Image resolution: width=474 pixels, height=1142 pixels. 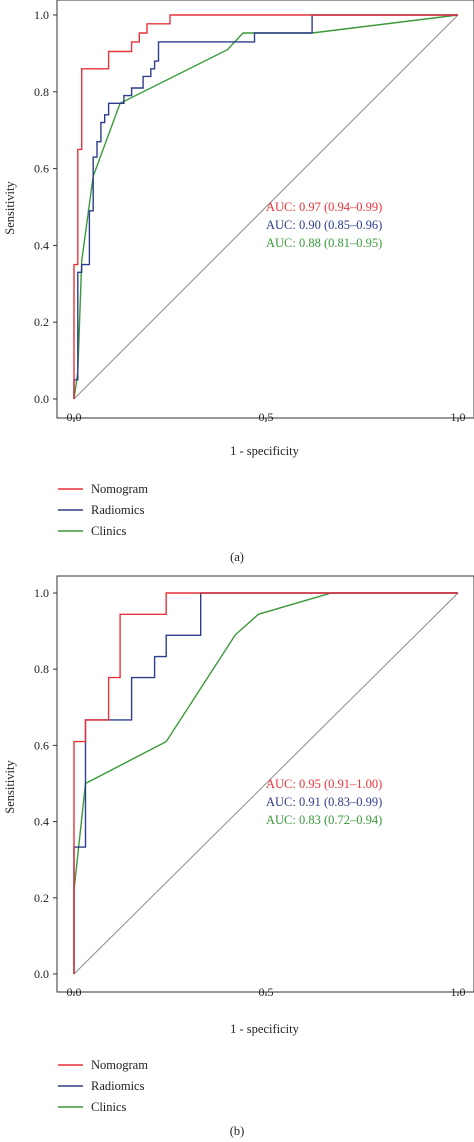 I want to click on panel-label: (b), so click(x=237, y=1131).